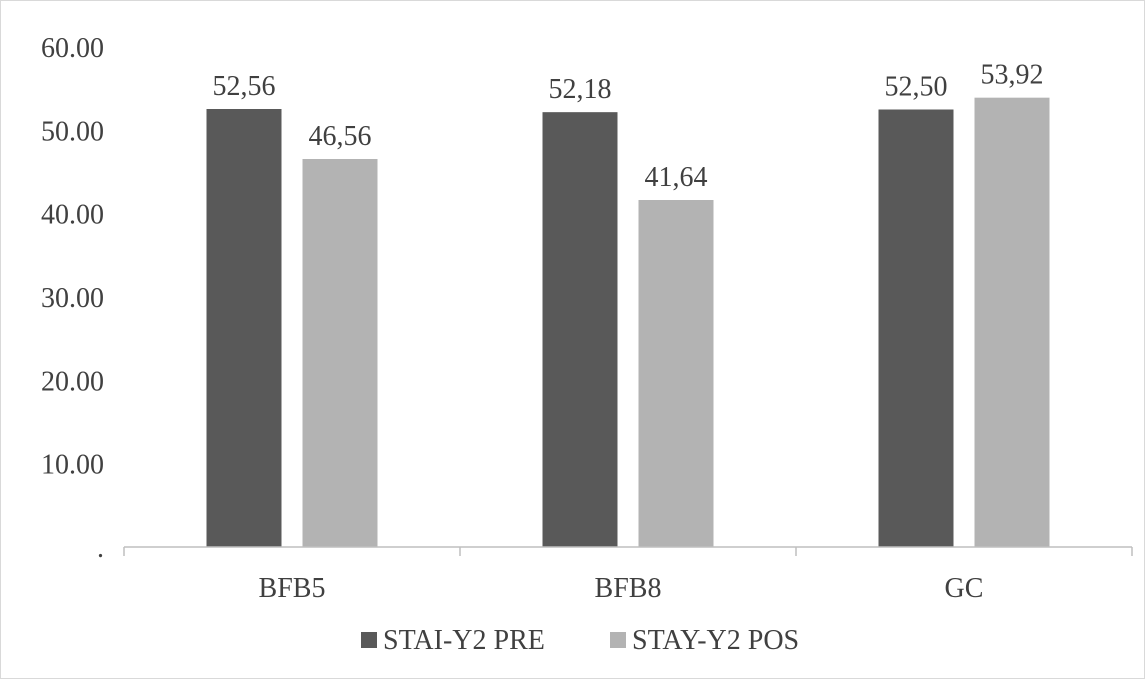 The image size is (1146, 680). I want to click on y-tick-label: 60.00, so click(72, 48).